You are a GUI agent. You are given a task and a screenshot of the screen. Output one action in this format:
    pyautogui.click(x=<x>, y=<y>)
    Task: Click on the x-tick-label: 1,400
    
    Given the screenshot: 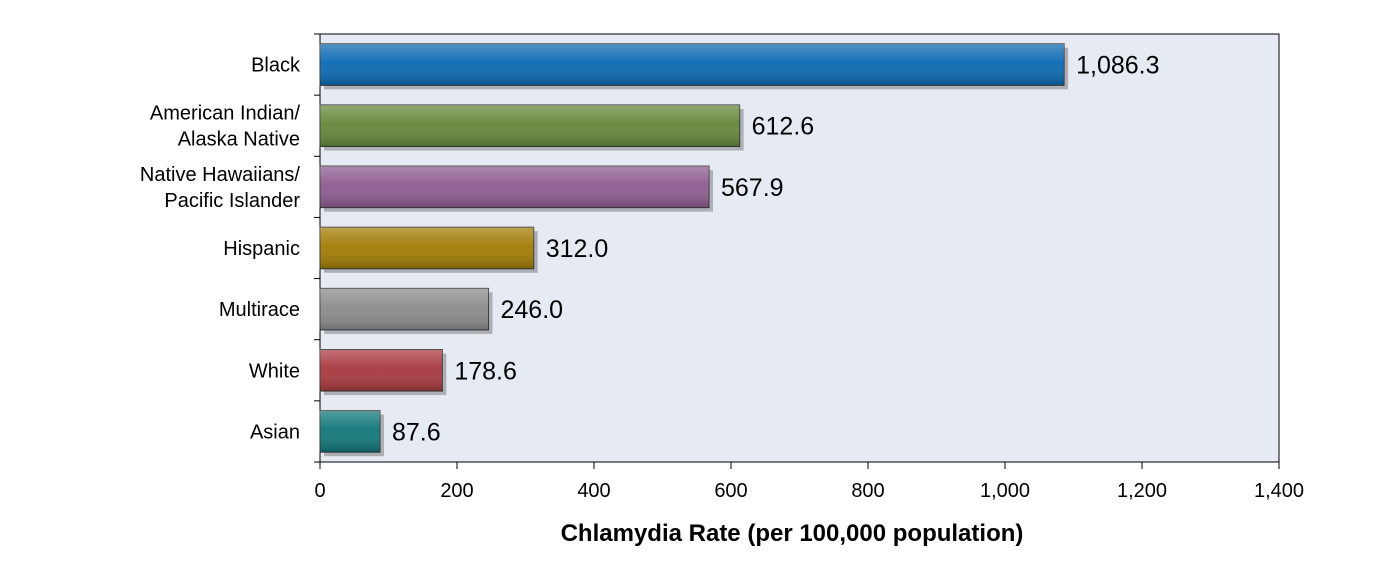 What is the action you would take?
    pyautogui.click(x=1279, y=491)
    